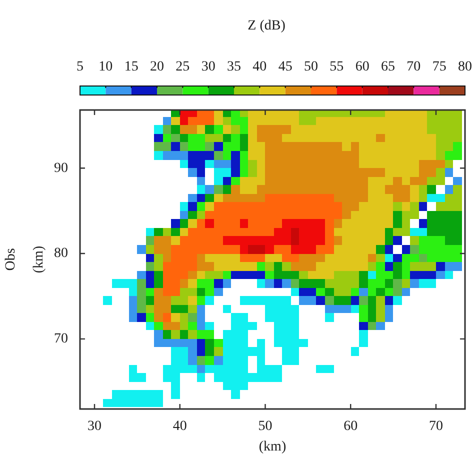 The image size is (474, 474). I want to click on color-bar-label: 35, so click(234, 67).